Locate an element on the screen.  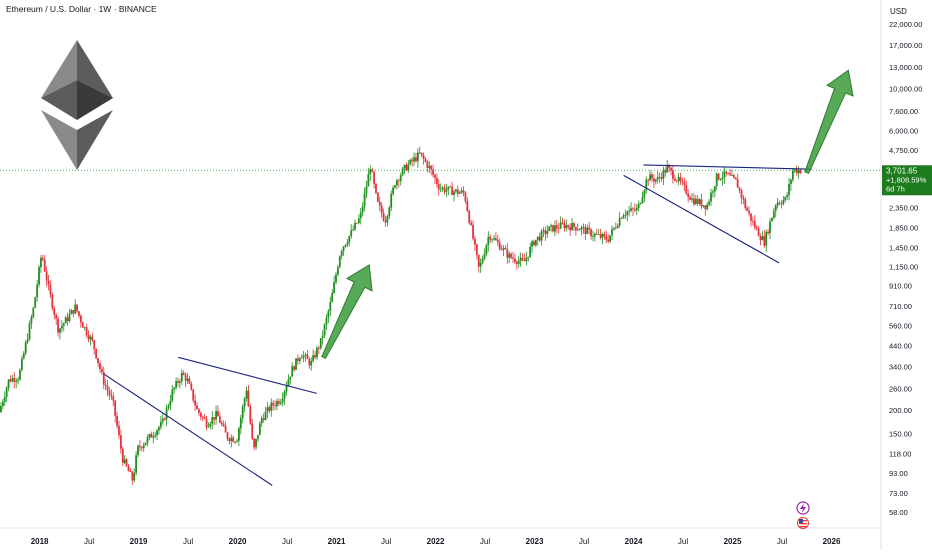
us-flag-icon is located at coordinates (803, 523).